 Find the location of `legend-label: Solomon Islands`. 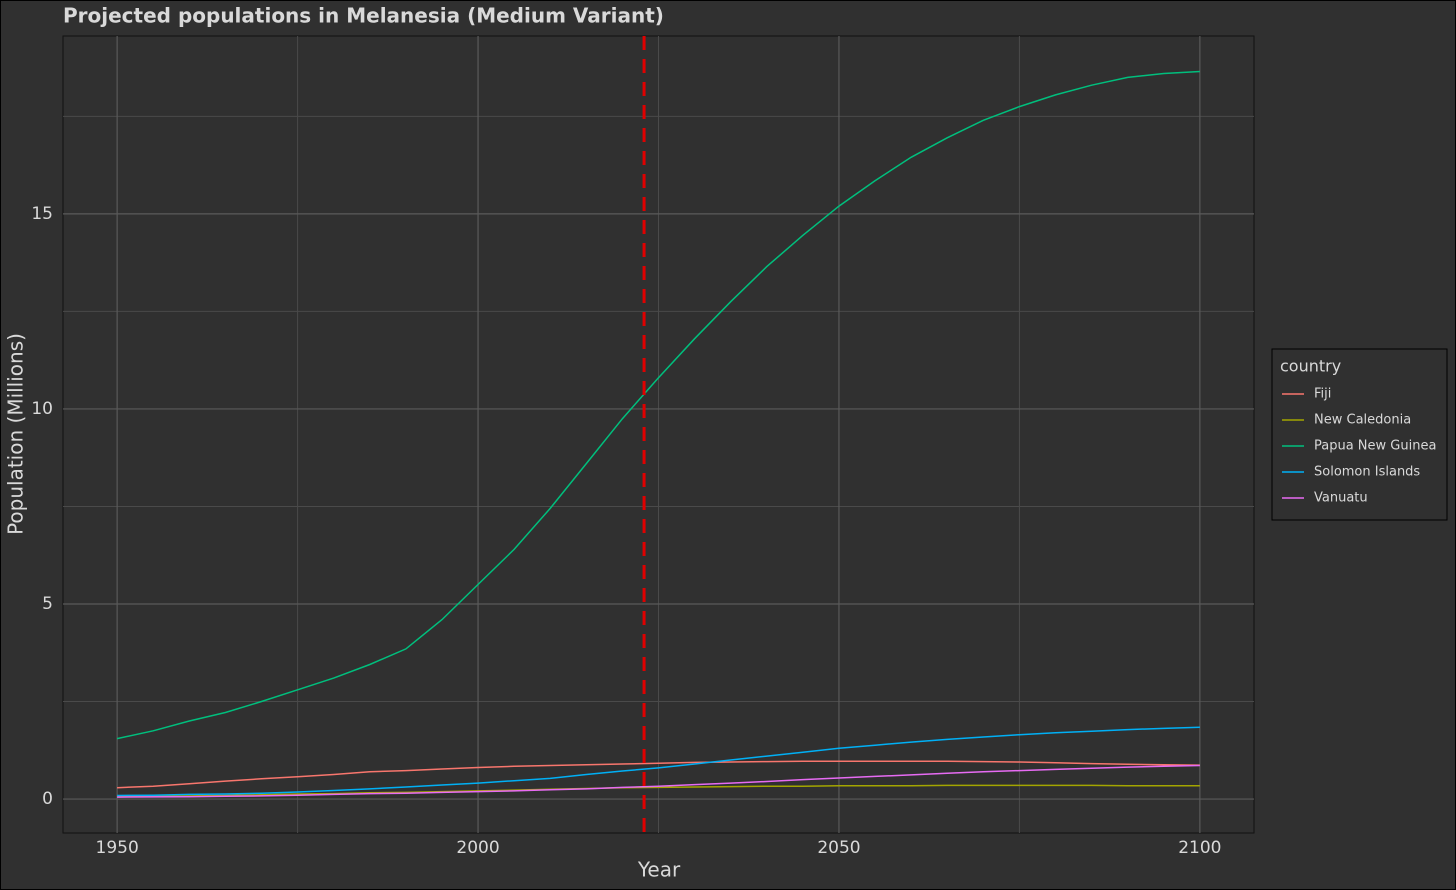

legend-label: Solomon Islands is located at coordinates (1367, 472).